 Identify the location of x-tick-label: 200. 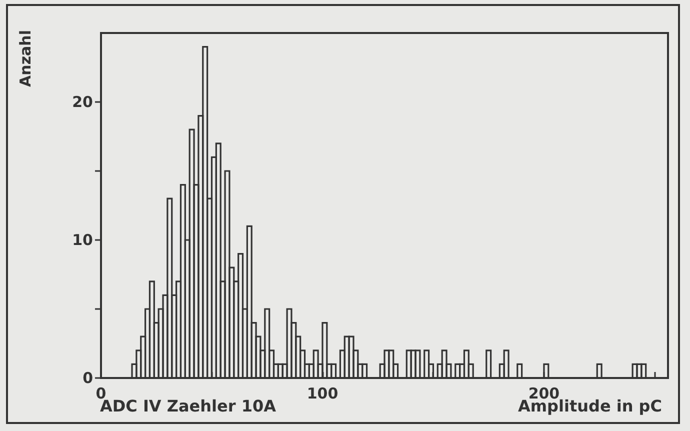
(544, 393).